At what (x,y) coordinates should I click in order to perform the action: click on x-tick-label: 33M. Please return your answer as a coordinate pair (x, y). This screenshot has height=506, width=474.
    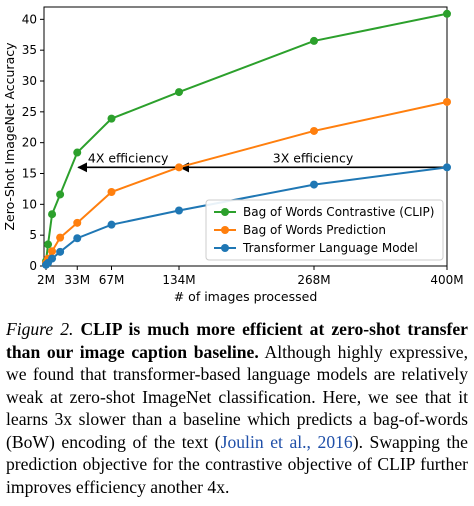
    Looking at the image, I should click on (77, 280).